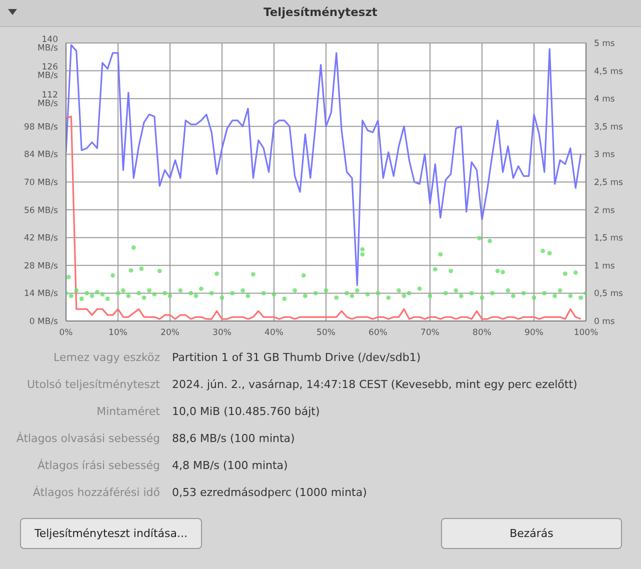 This screenshot has width=641, height=569. I want to click on y2-tick-label: 0 ms, so click(605, 322).